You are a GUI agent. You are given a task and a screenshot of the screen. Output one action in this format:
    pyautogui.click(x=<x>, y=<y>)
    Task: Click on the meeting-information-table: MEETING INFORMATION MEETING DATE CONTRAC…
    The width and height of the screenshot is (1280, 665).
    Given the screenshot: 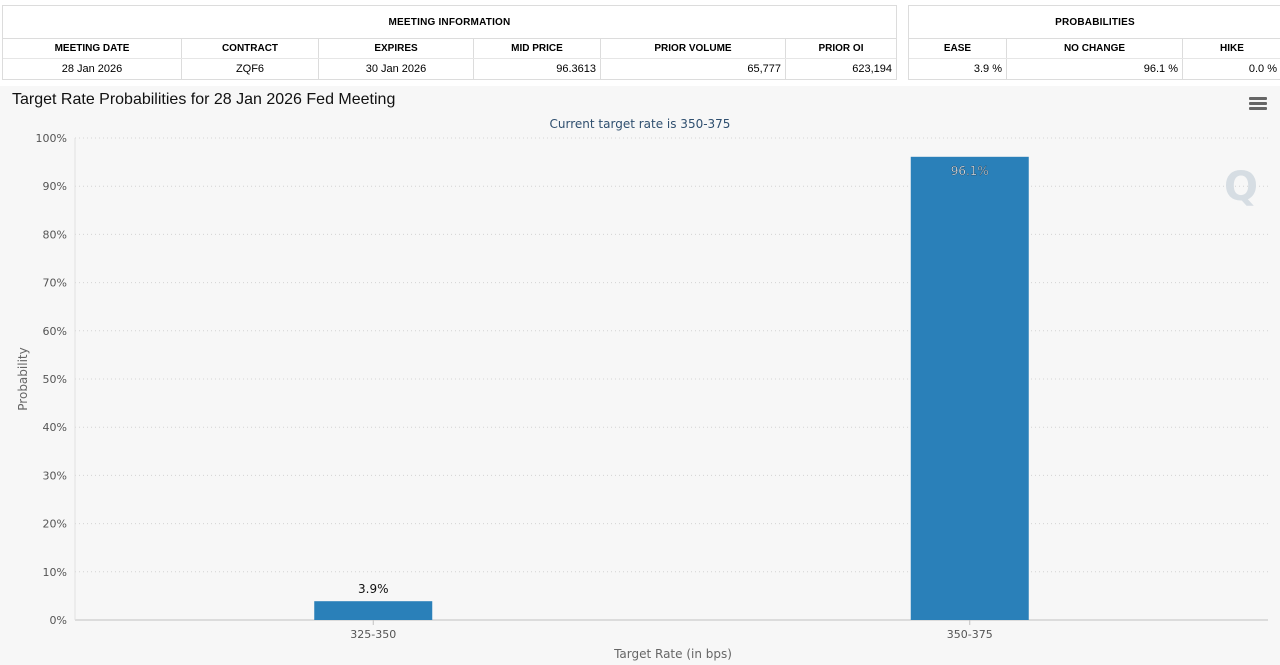 What is the action you would take?
    pyautogui.click(x=449, y=42)
    